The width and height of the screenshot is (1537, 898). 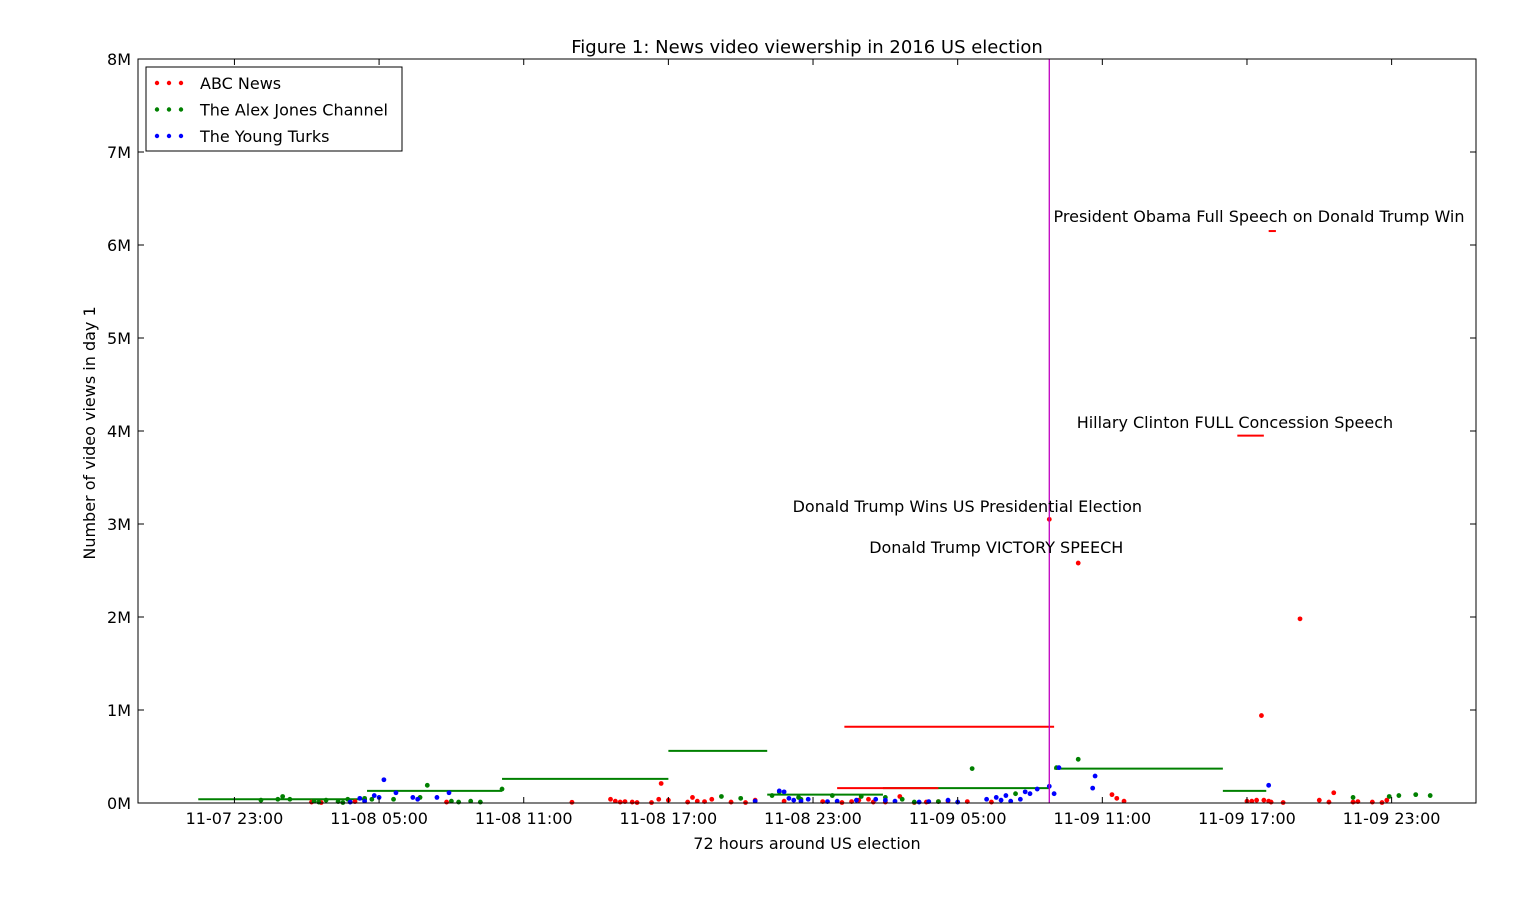 I want to click on legend-box, so click(x=274, y=109).